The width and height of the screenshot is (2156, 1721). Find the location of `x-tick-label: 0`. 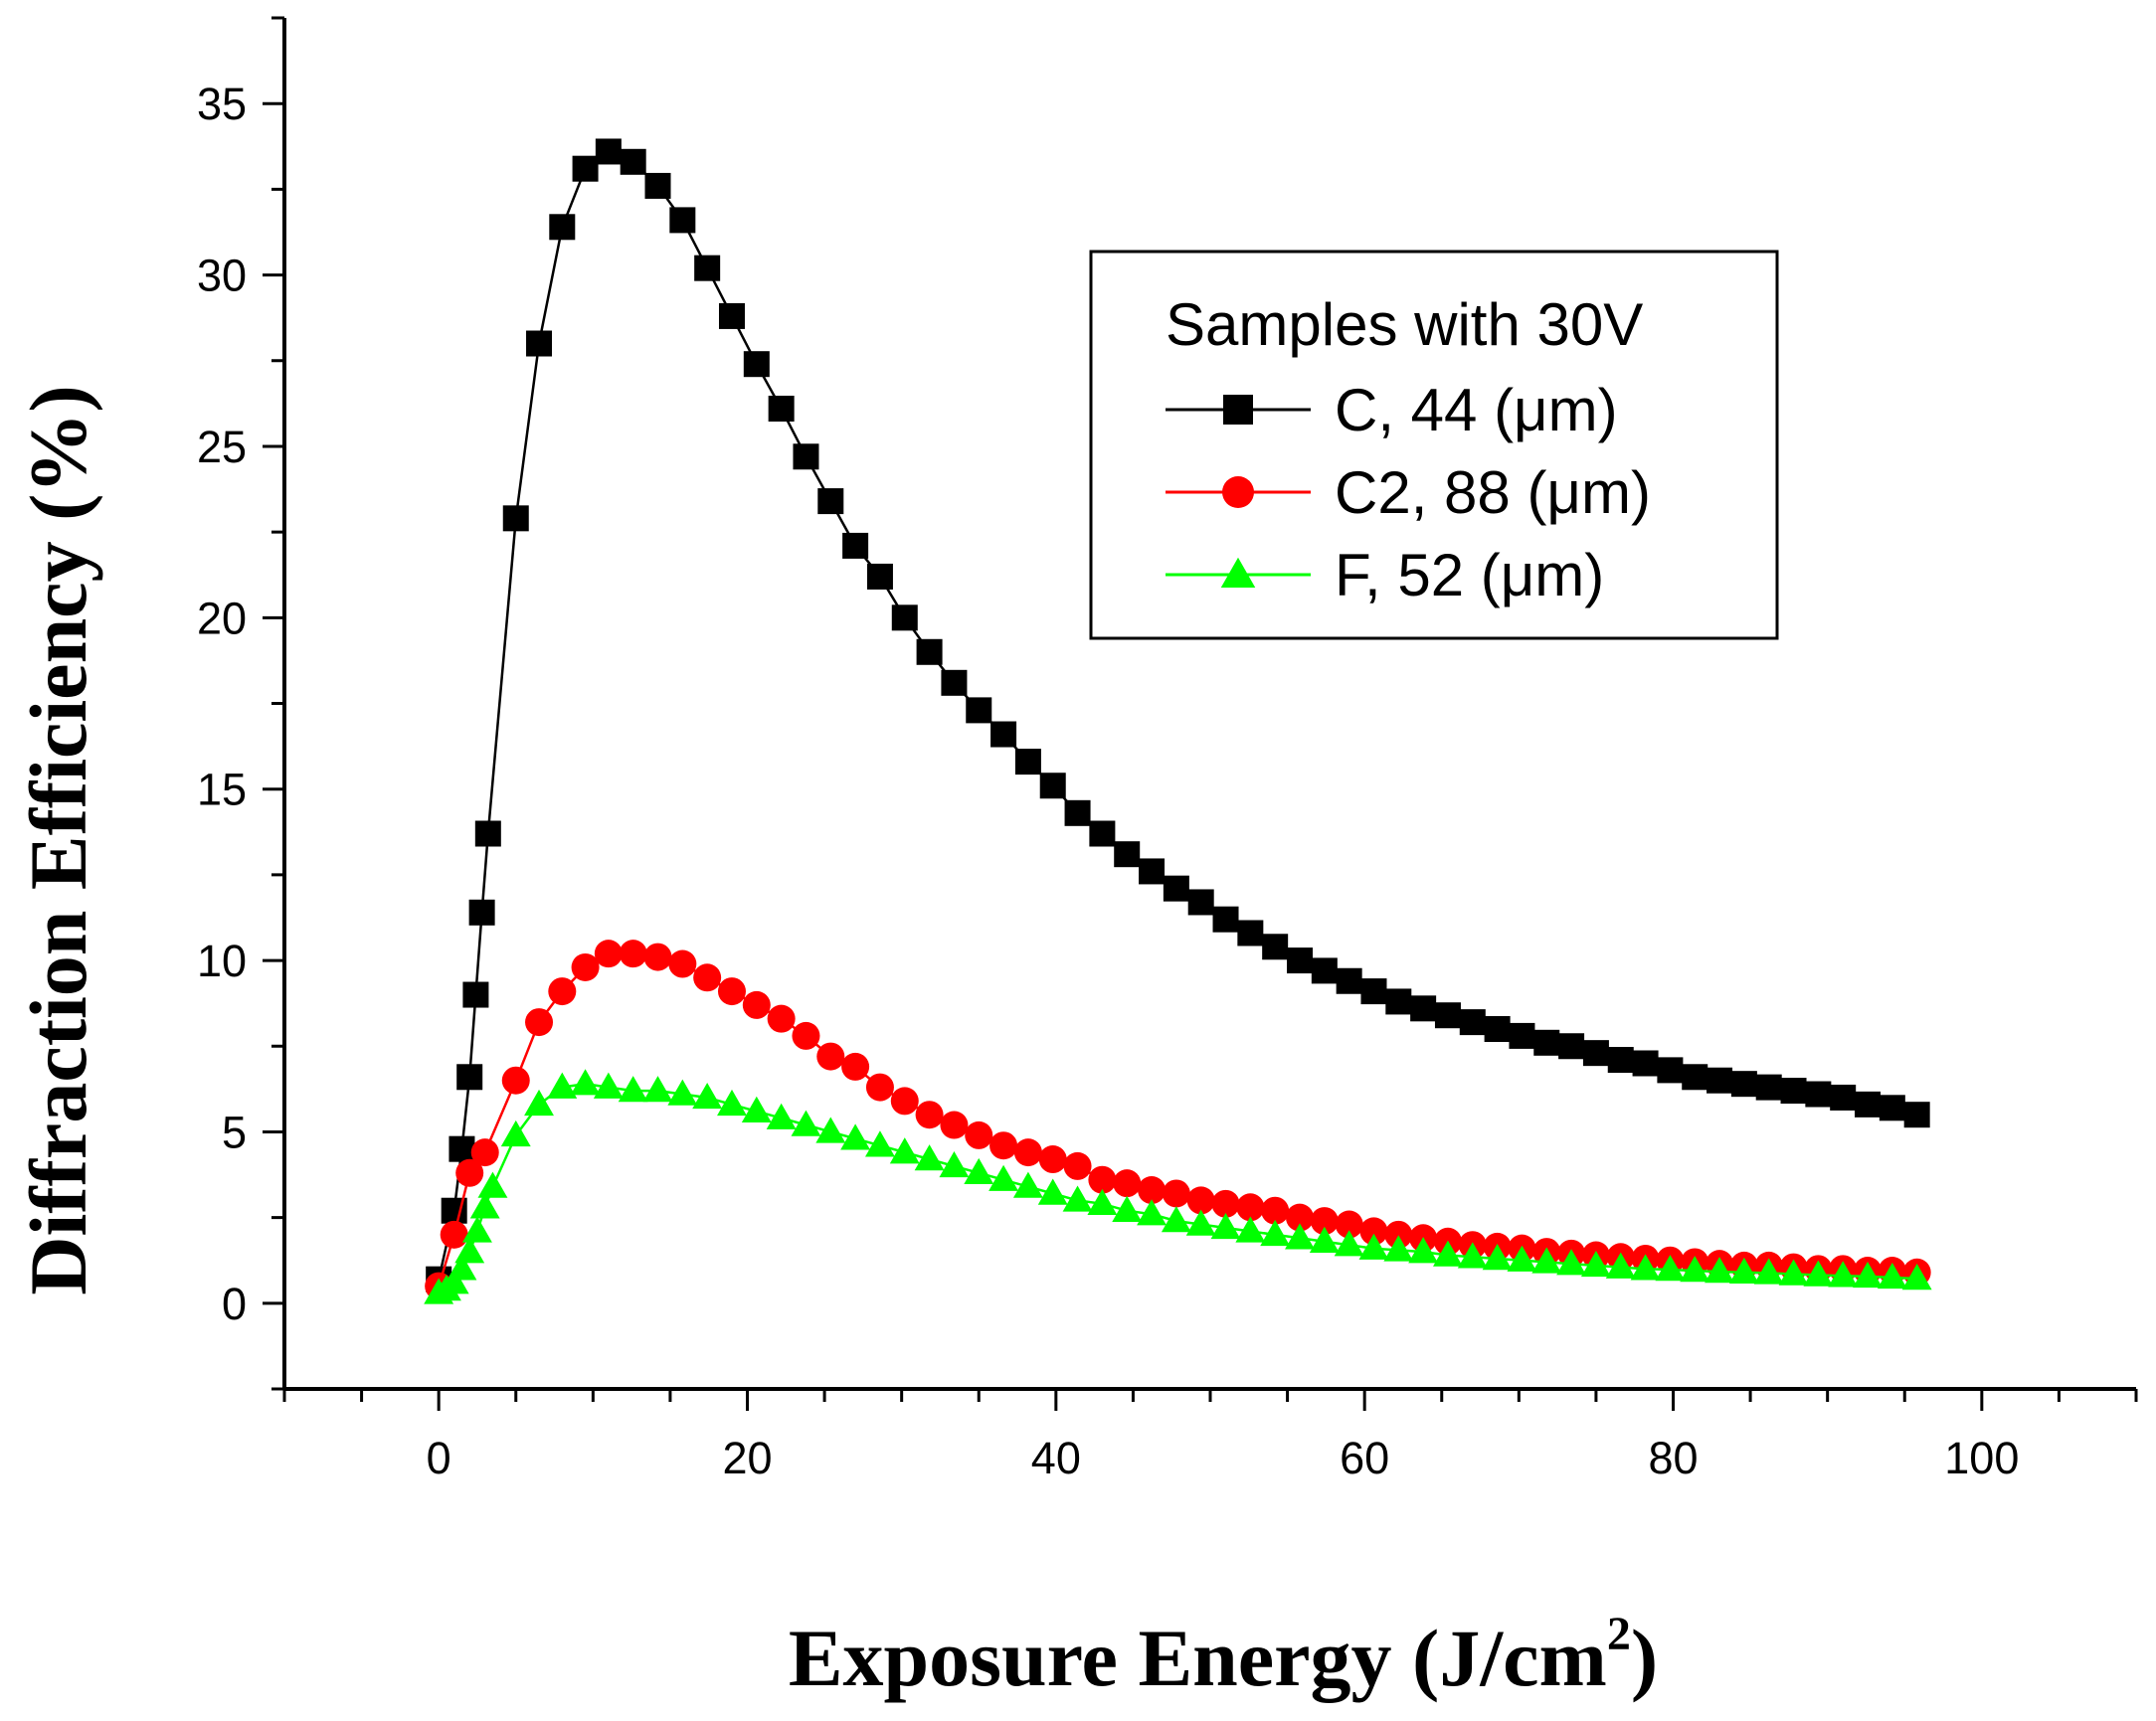

x-tick-label: 0 is located at coordinates (439, 1458).